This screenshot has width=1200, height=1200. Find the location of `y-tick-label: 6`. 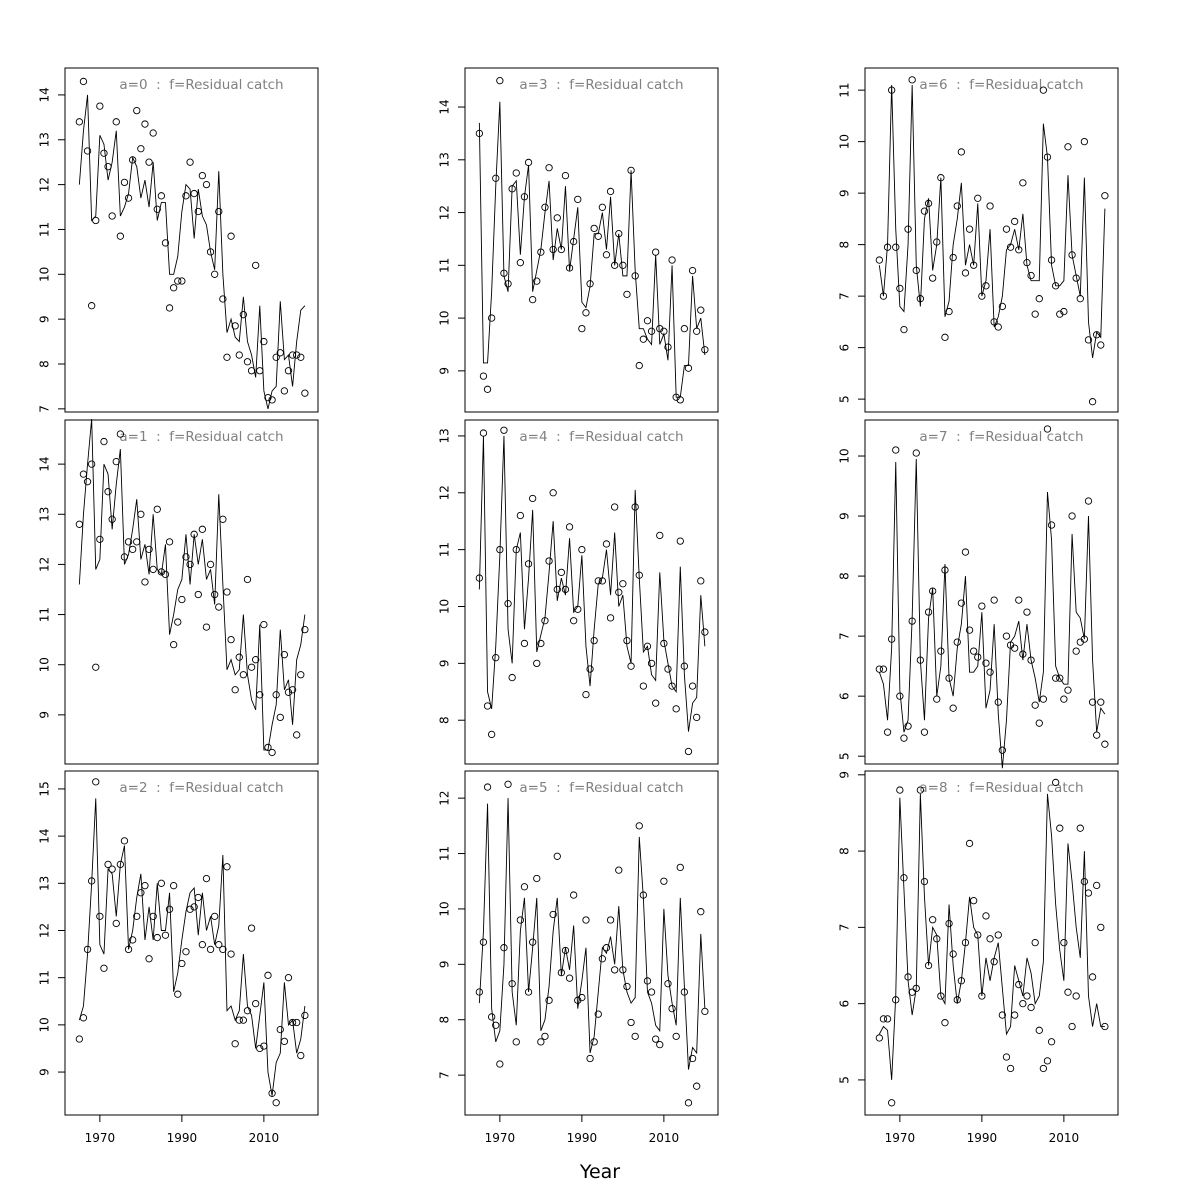

y-tick-label: 6 is located at coordinates (845, 1004).